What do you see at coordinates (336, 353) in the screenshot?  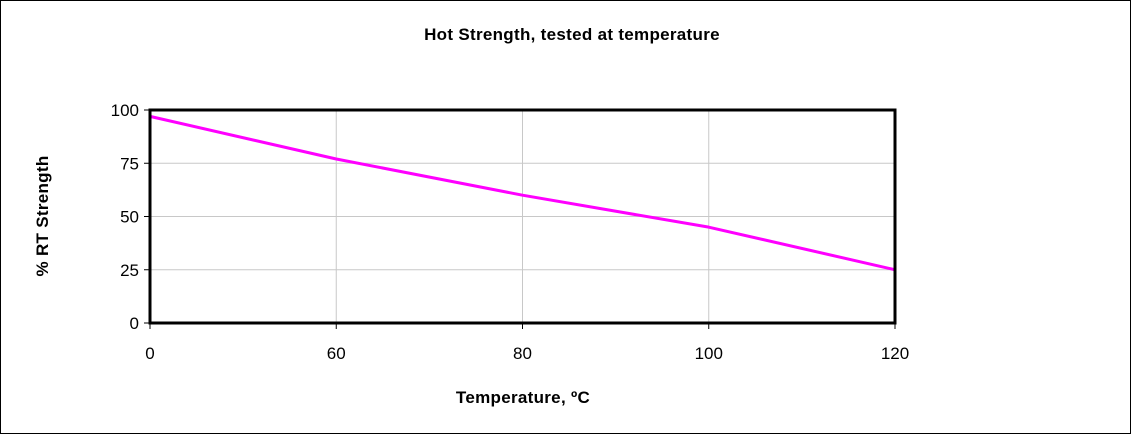 I see `x-tick-label: 60` at bounding box center [336, 353].